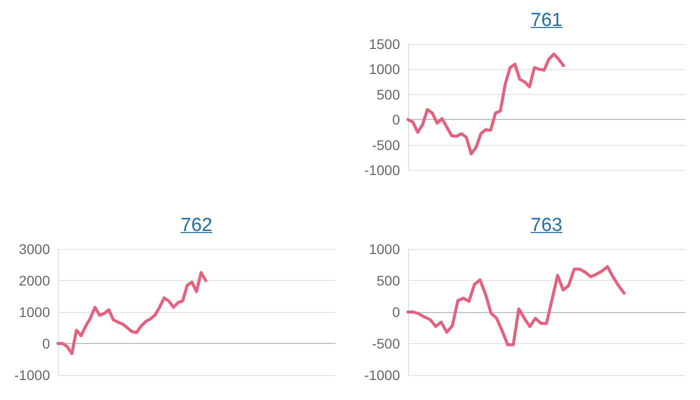 Image resolution: width=700 pixels, height=400 pixels. I want to click on chart-title: 761, so click(547, 21).